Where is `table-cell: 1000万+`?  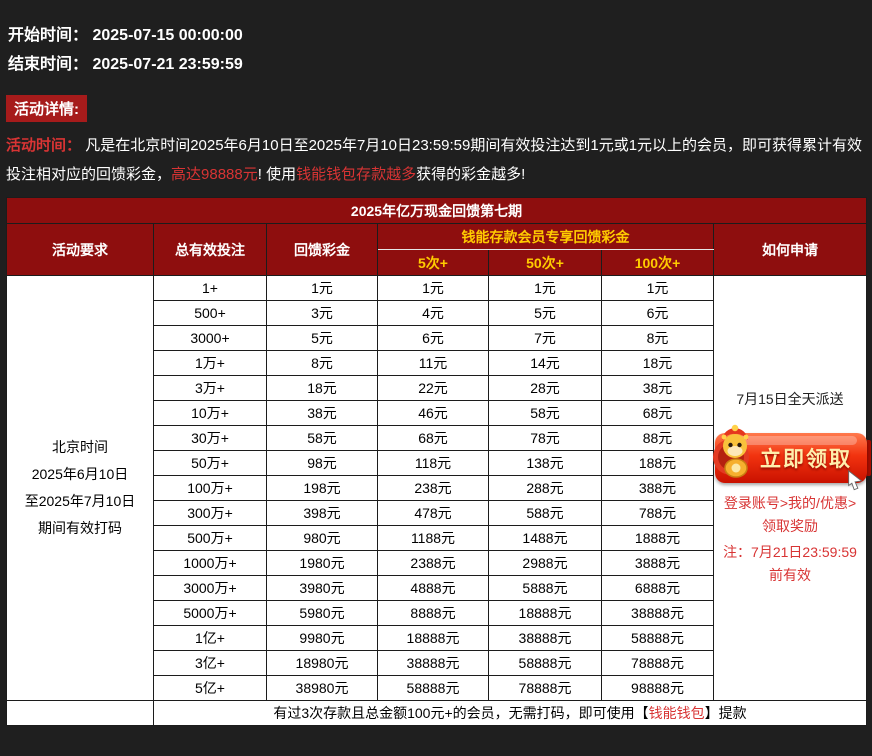 table-cell: 1000万+ is located at coordinates (210, 563).